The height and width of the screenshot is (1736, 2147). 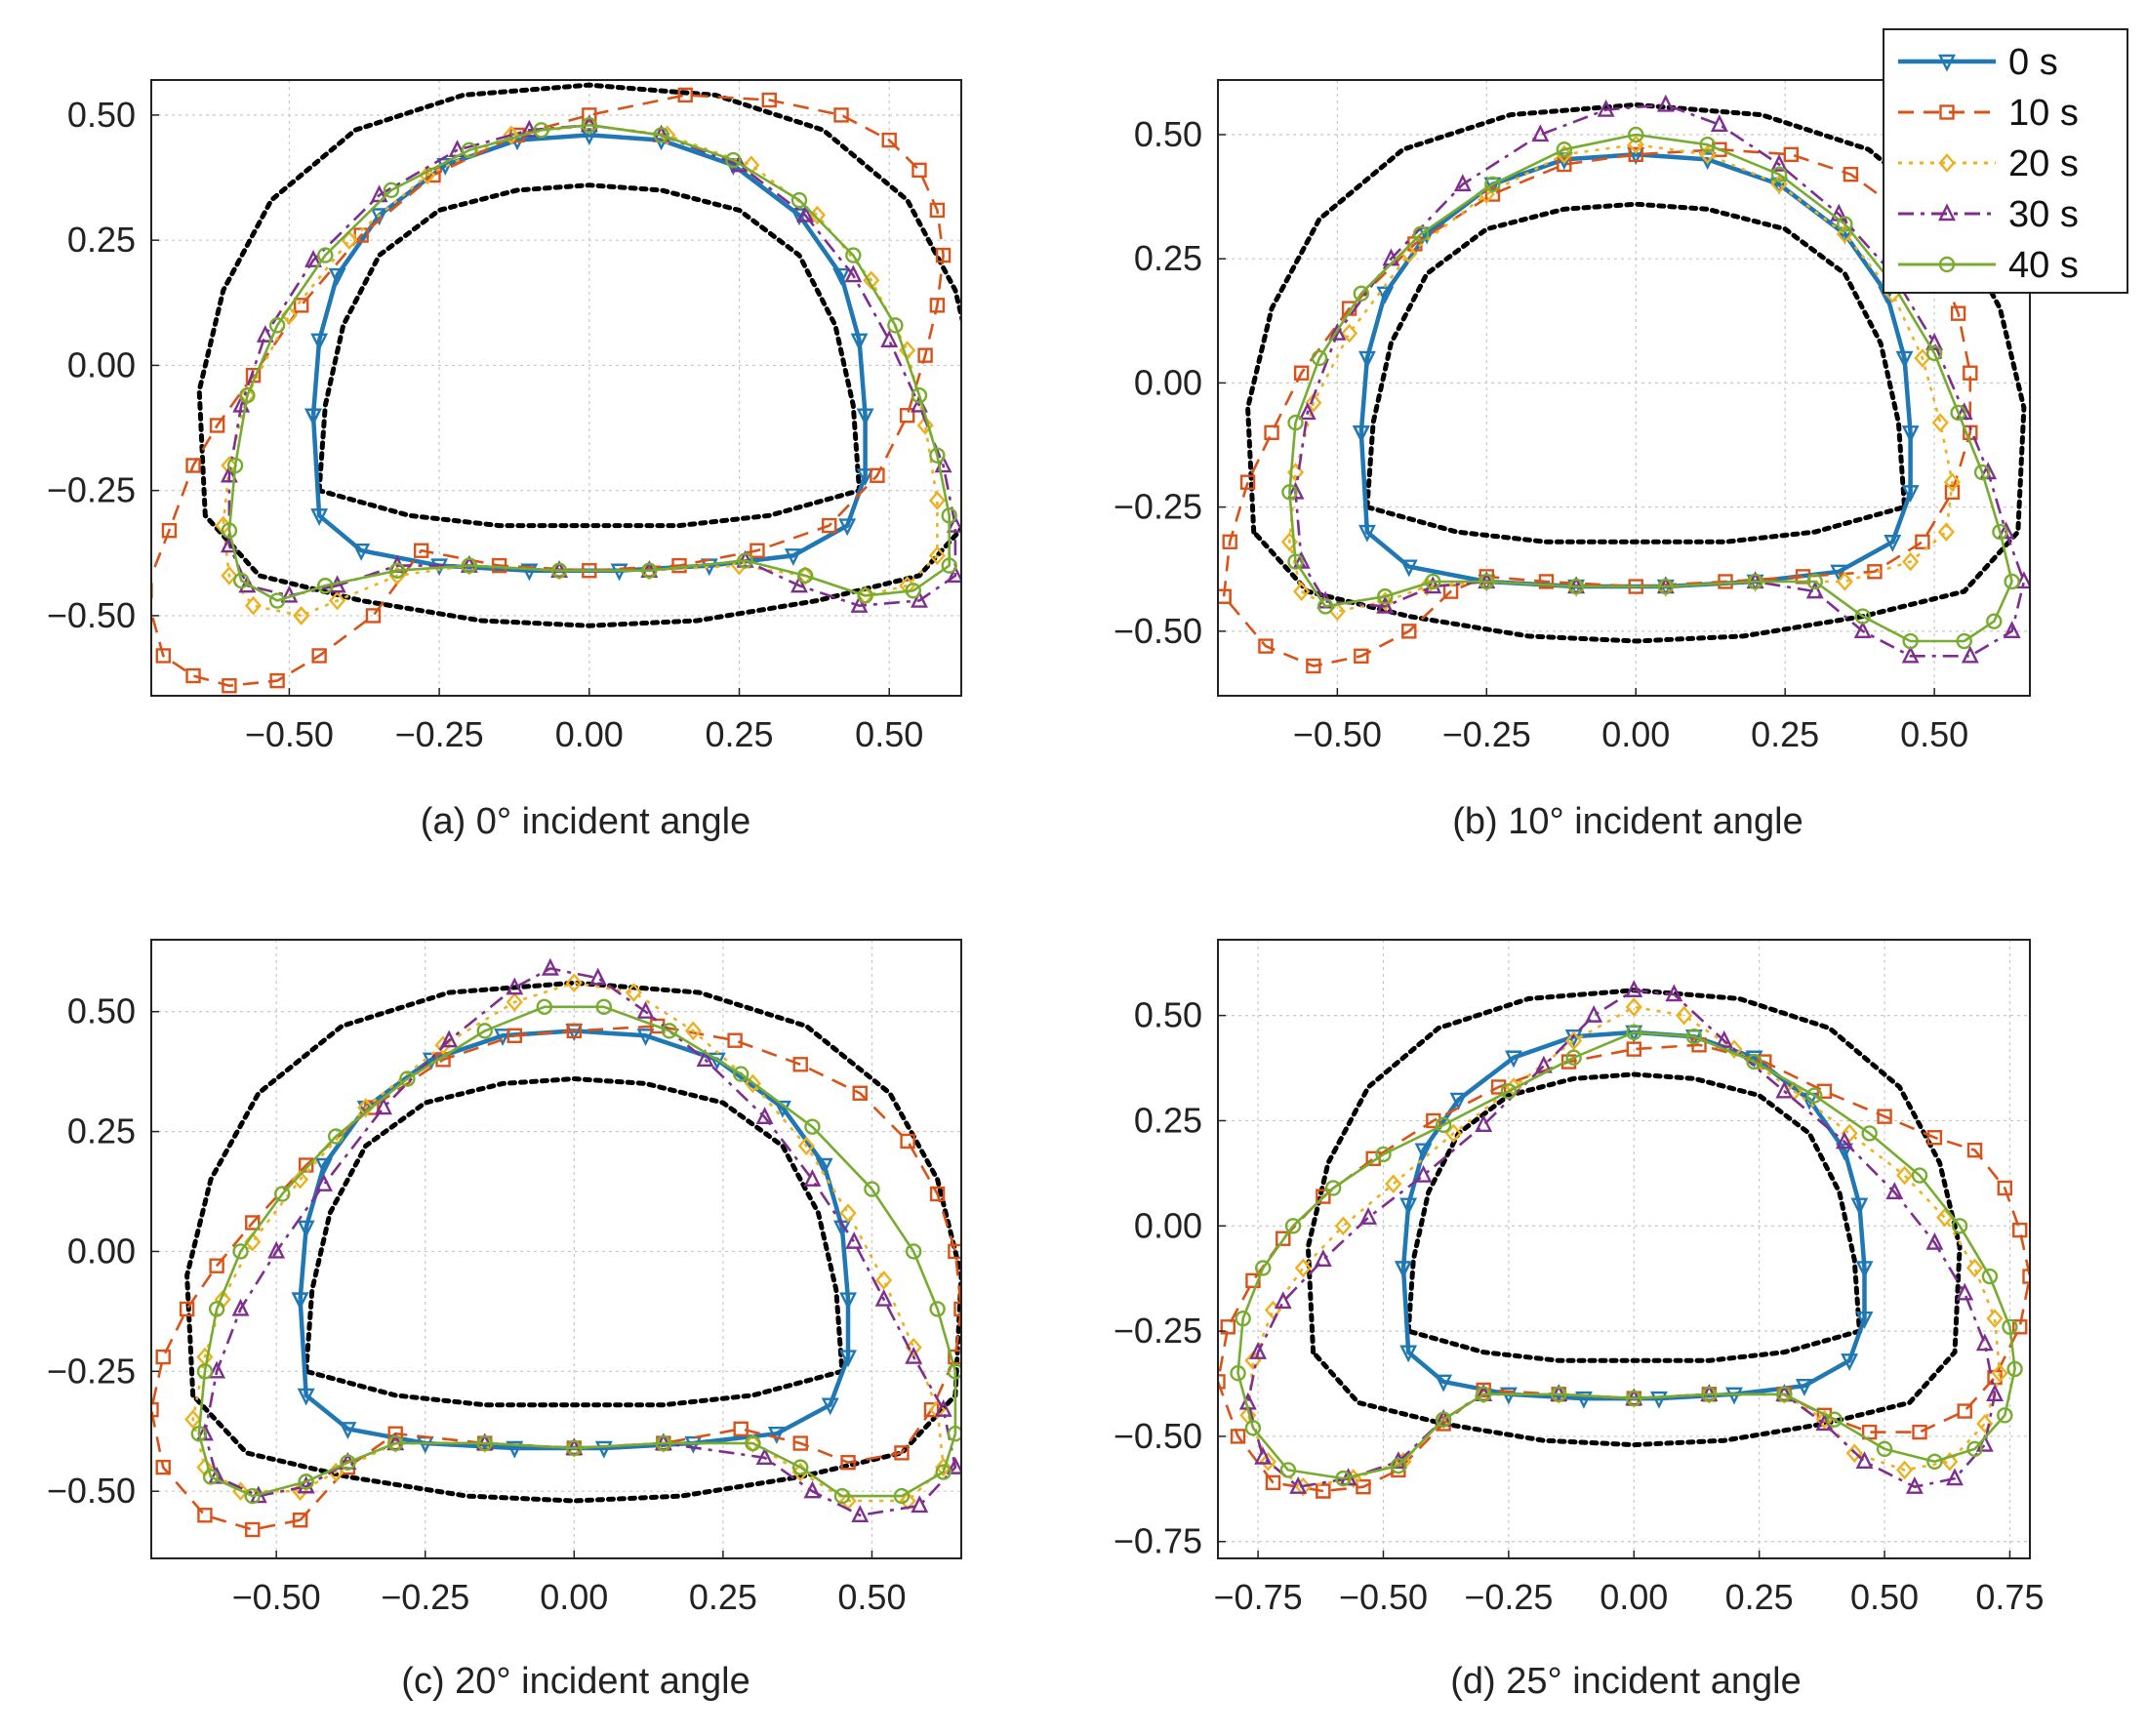 I want to click on legend-marker-shape-20s, so click(x=1947, y=163).